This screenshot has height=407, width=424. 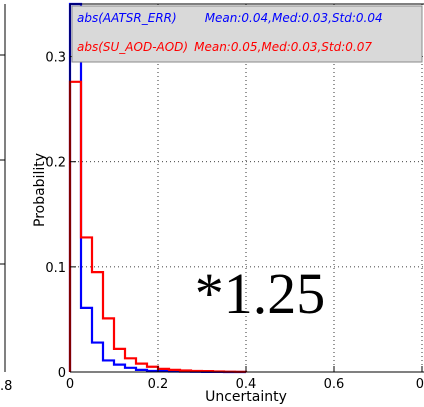 I want to click on legend-box, so click(x=247, y=34).